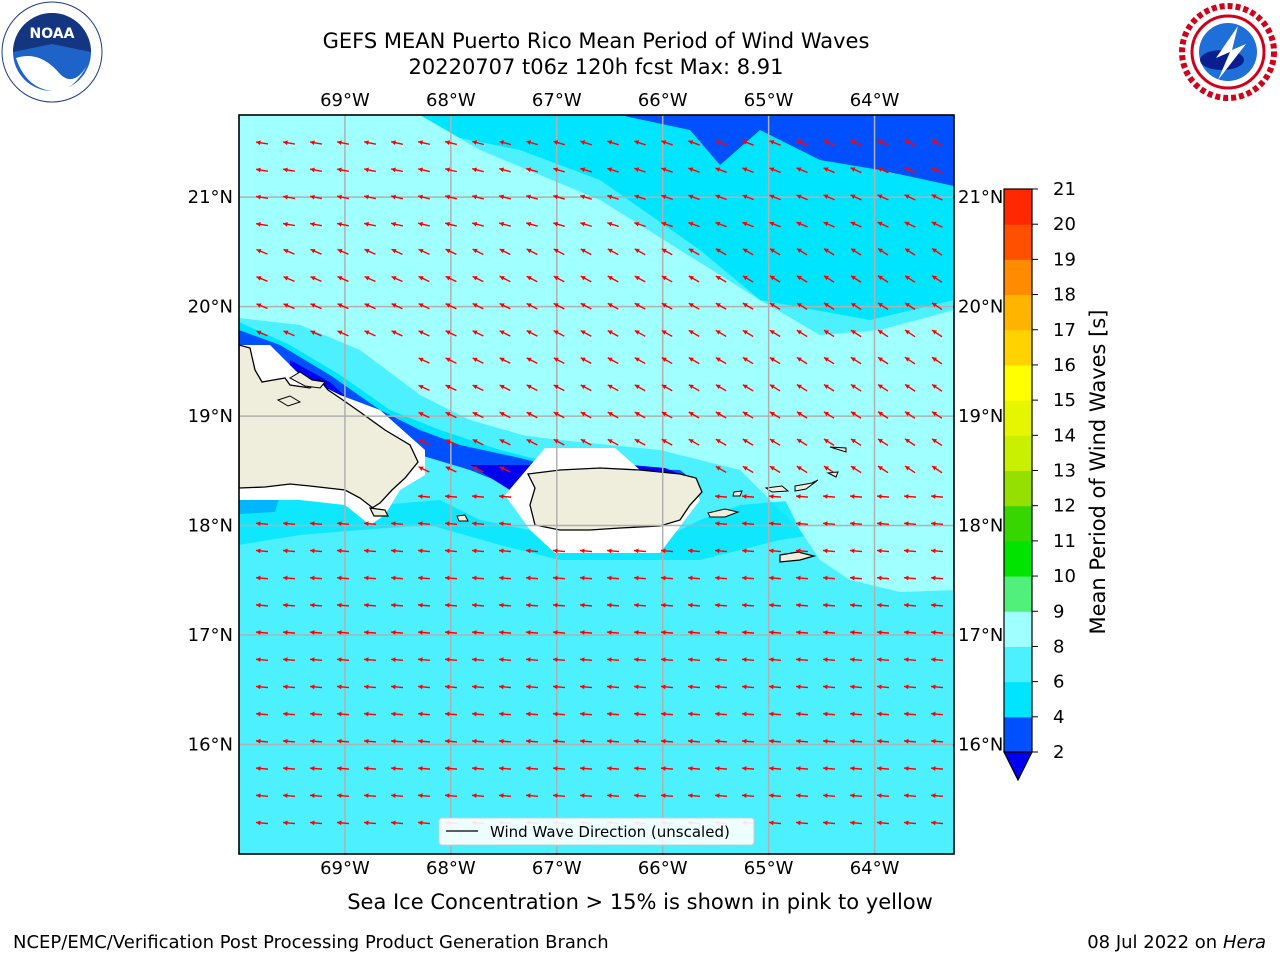 The height and width of the screenshot is (960, 1280). I want to click on ocean-2-4-band-north, so click(787, 150).